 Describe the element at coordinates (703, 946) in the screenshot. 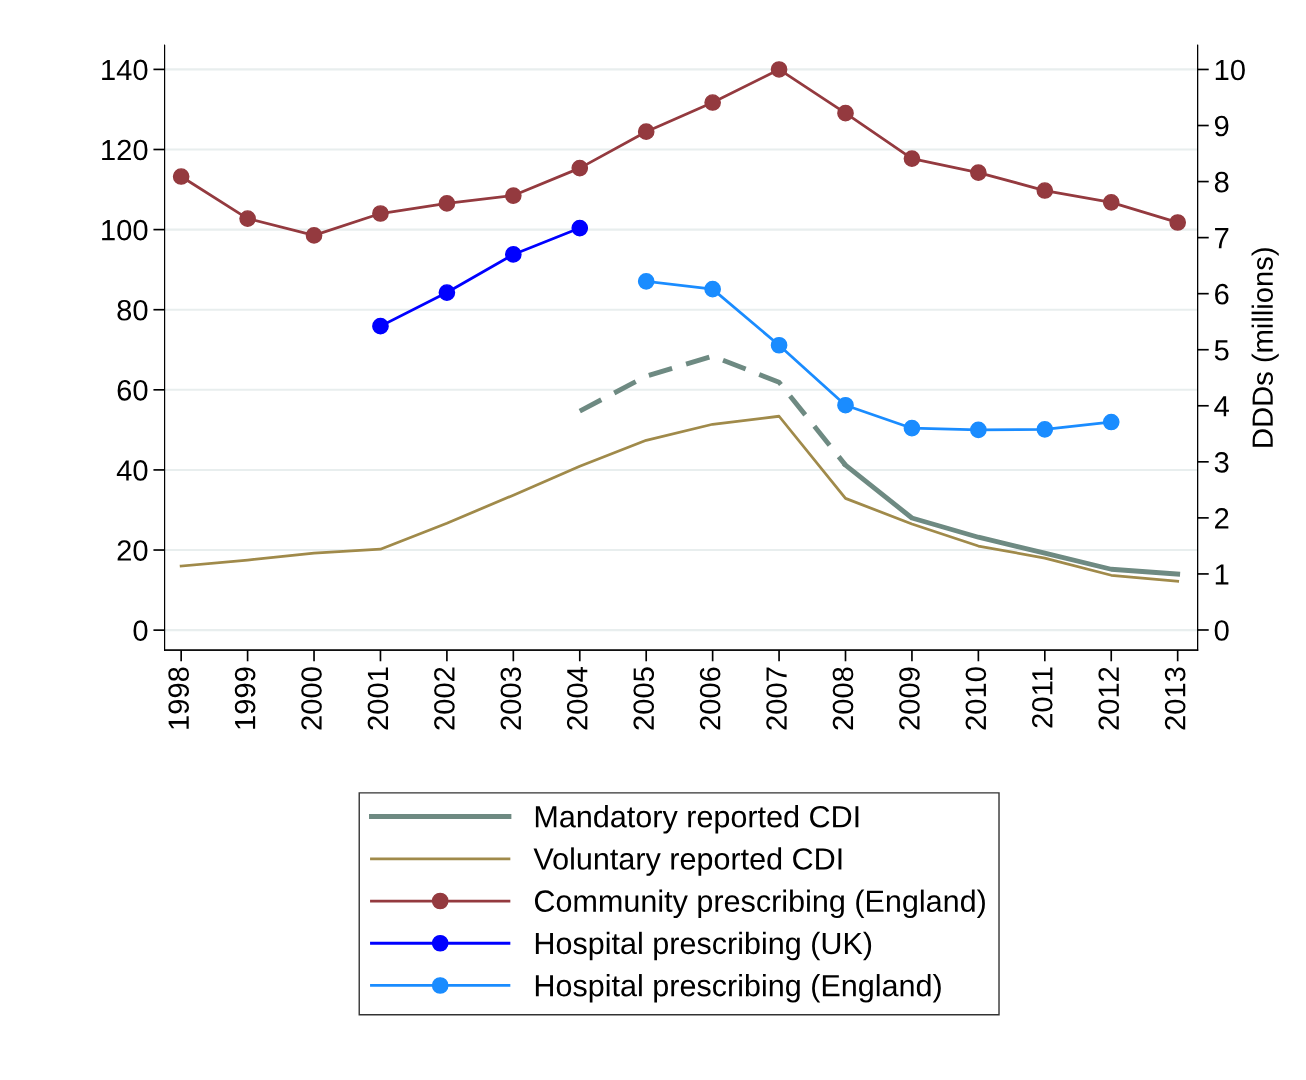

I see `legend-label: Hospital prescribing (UK)` at that location.